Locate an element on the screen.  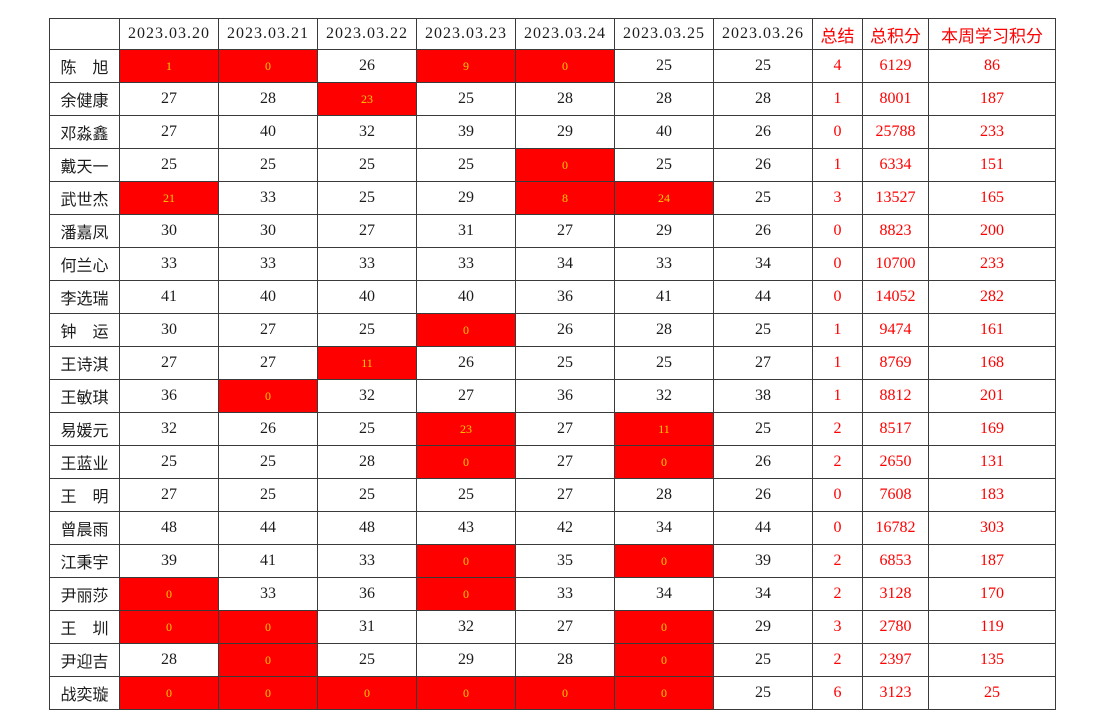
student-name-cell: 尹丽莎 is located at coordinates (84, 594).